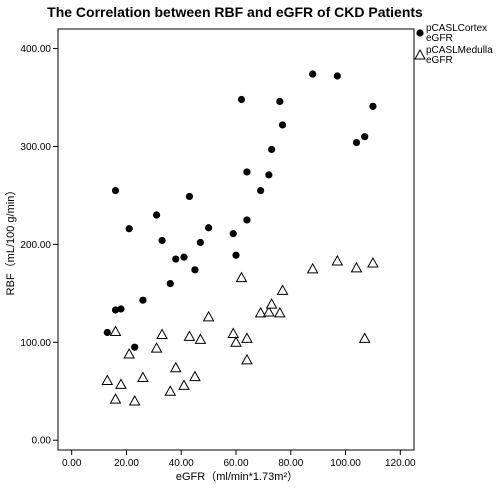 The height and width of the screenshot is (497, 497). I want to click on legend-medulla-marker, so click(420, 54).